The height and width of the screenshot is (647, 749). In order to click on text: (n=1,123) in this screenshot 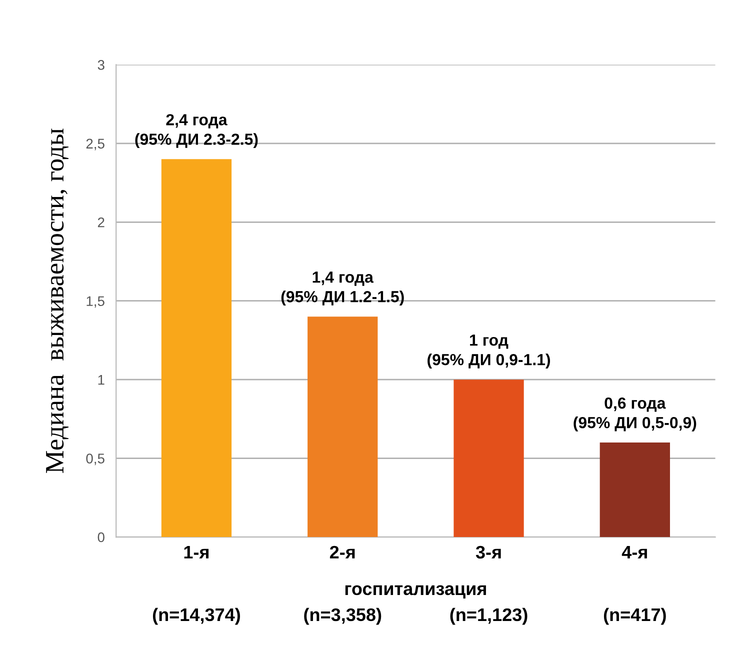, I will do `click(489, 616)`.